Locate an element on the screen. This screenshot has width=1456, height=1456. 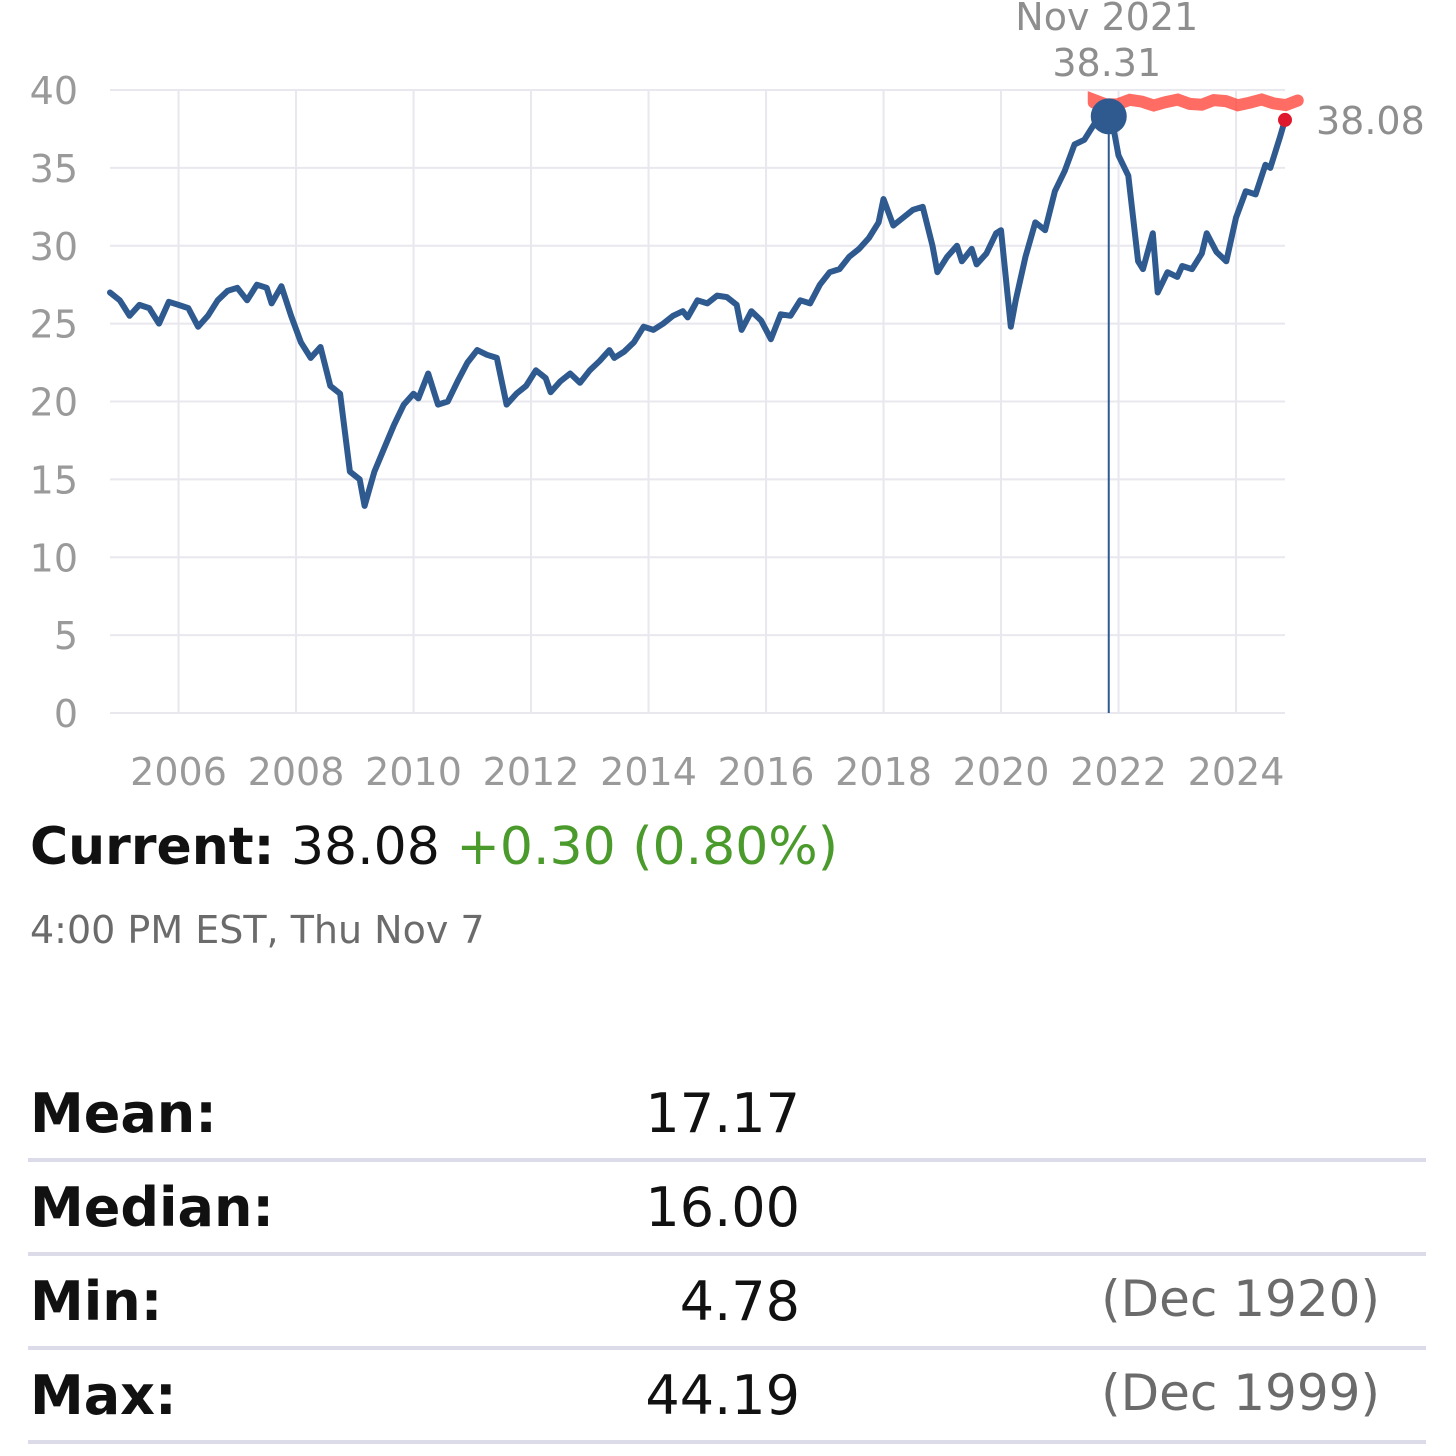
y-tick-label: 30 is located at coordinates (54, 247).